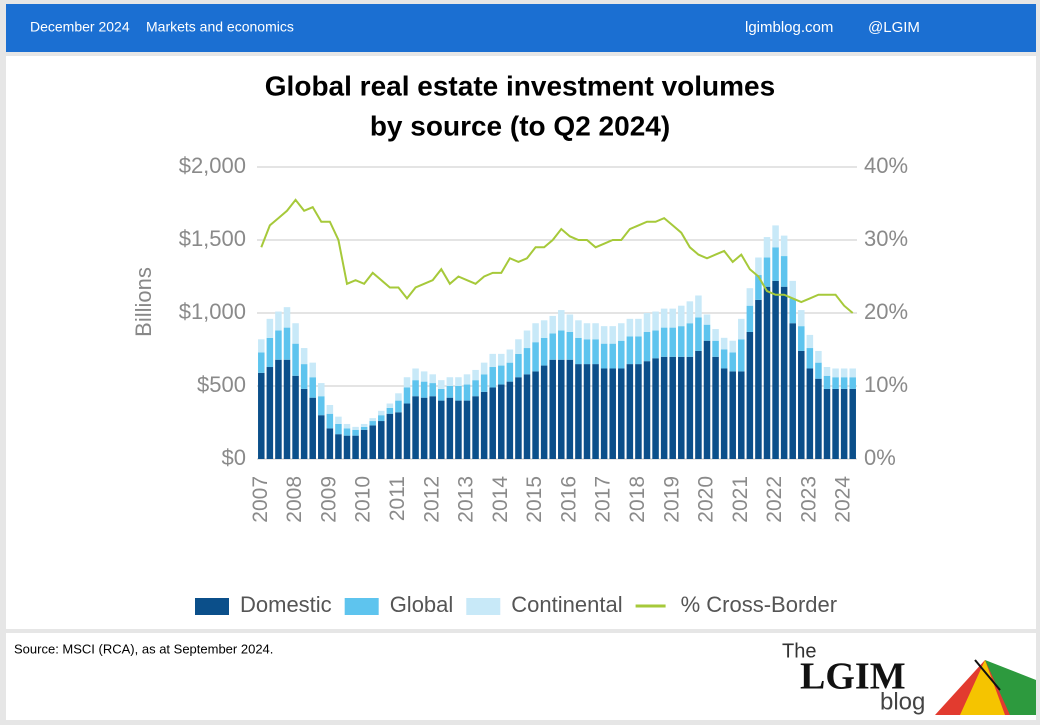  I want to click on header-date: December 2024, so click(80, 27).